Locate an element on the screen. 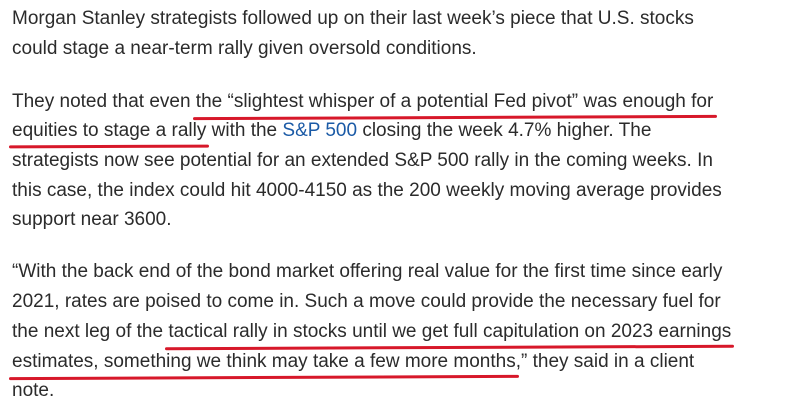 The image size is (797, 408). paragraph-2-text: closing the week 4.7% higher. The is located at coordinates (504, 130).